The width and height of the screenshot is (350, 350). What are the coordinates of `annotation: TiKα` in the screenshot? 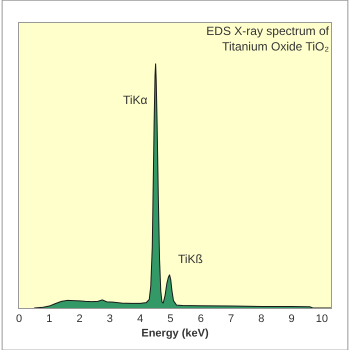 It's located at (135, 100).